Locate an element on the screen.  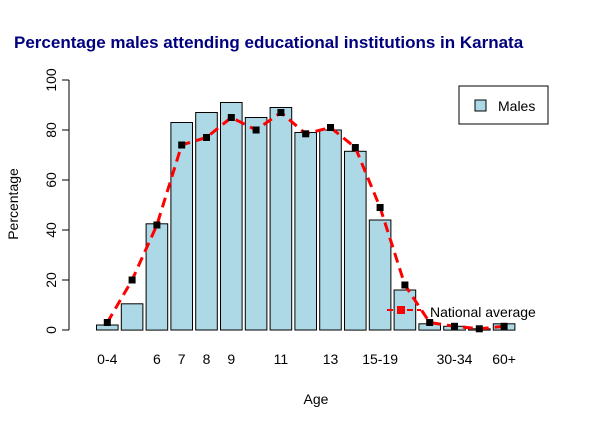
x-tick-label-13: 13 is located at coordinates (331, 359).